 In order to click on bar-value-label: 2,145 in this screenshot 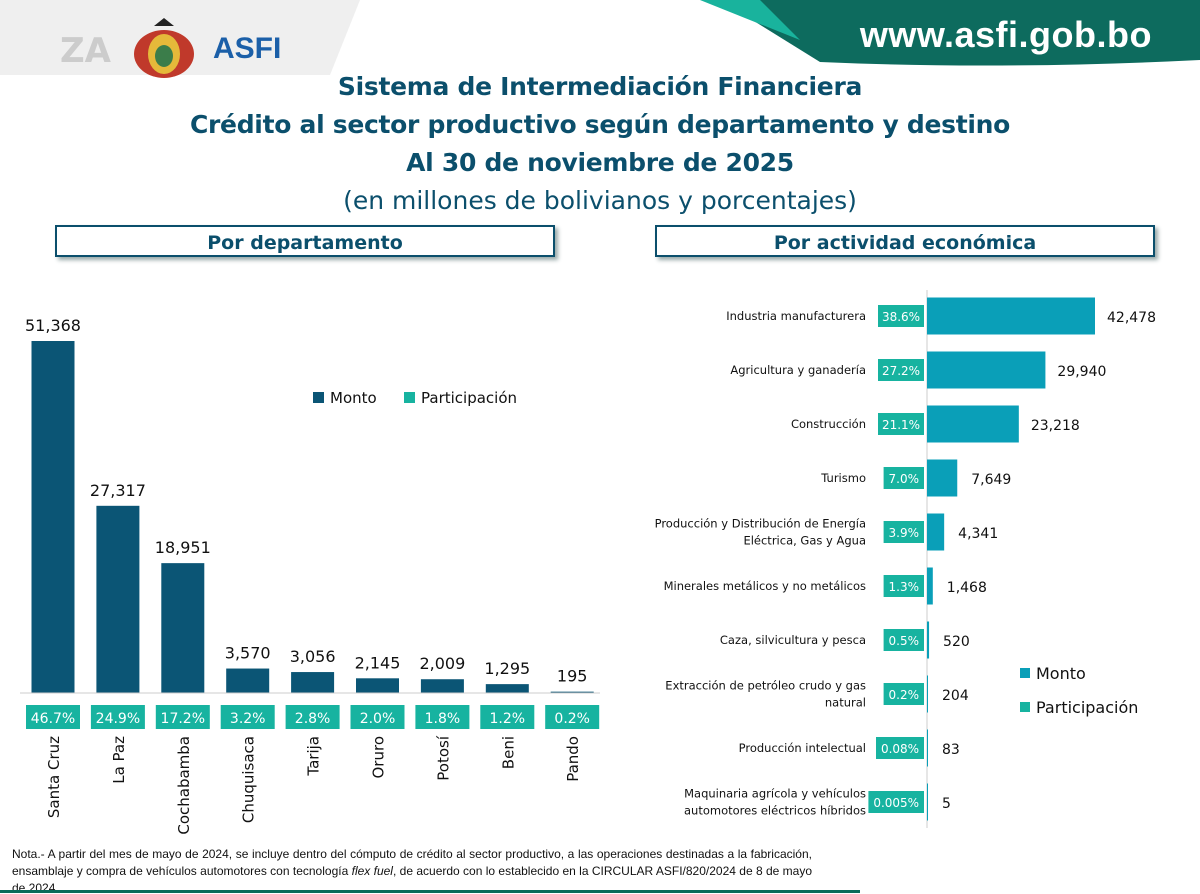, I will do `click(378, 662)`.